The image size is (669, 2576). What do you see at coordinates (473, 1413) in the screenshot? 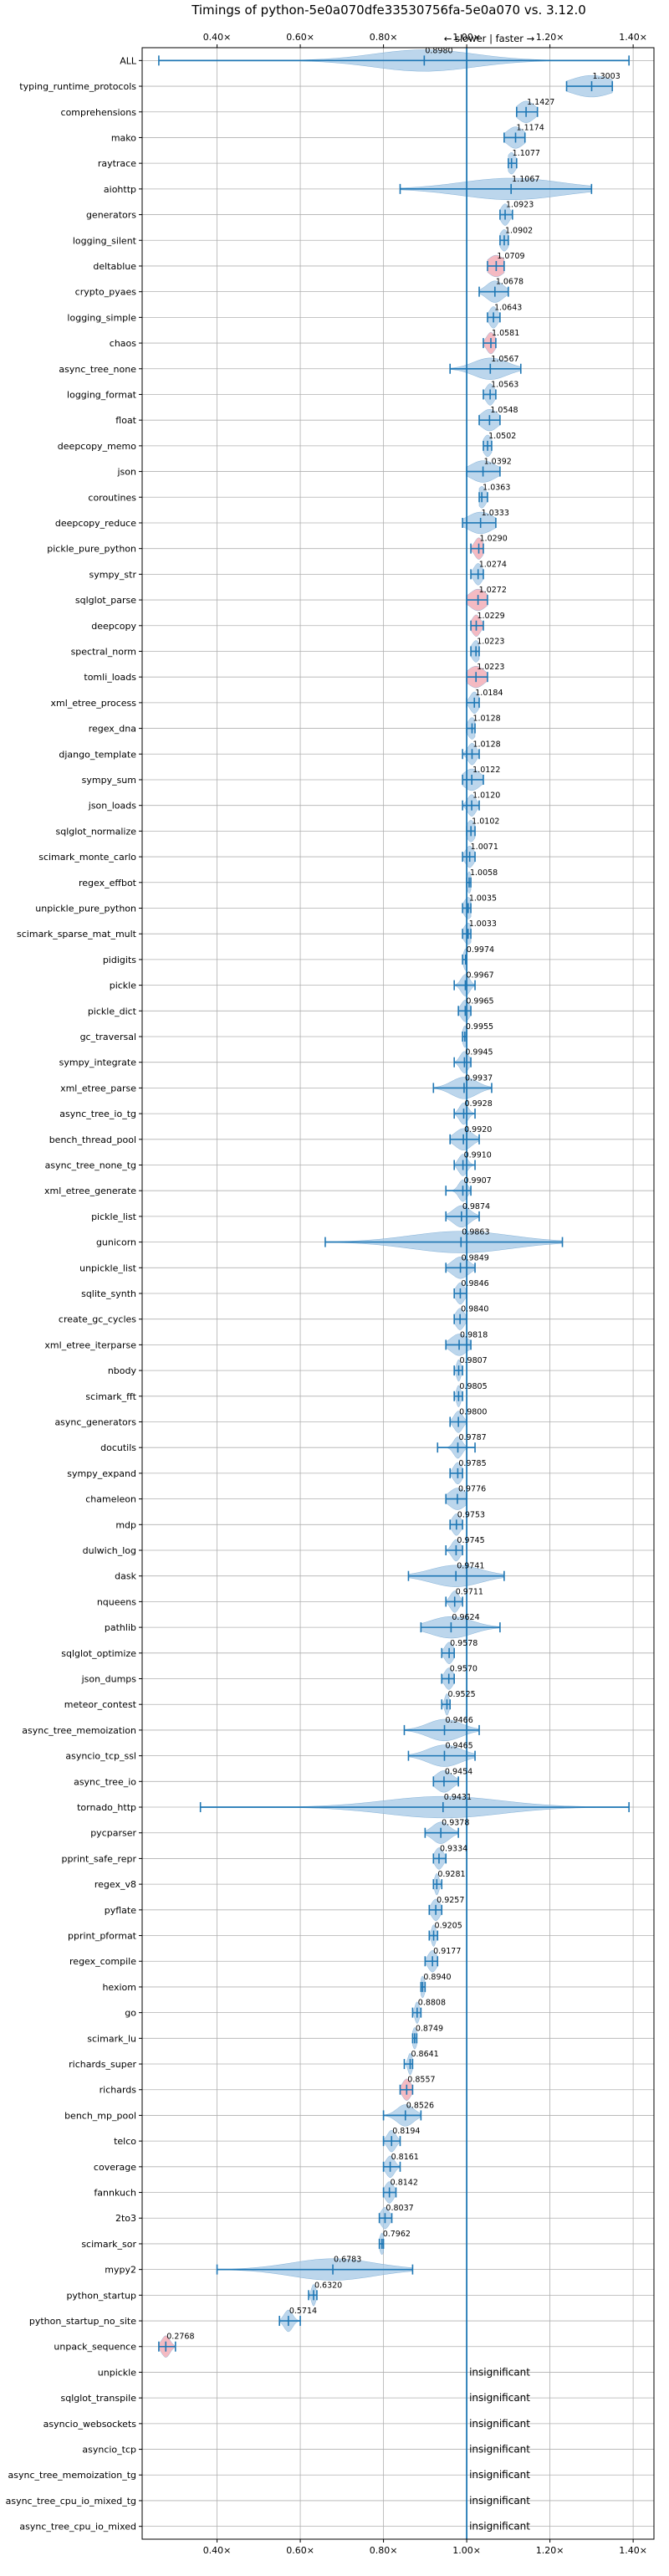
I see `value-label: 0.9800` at bounding box center [473, 1413].